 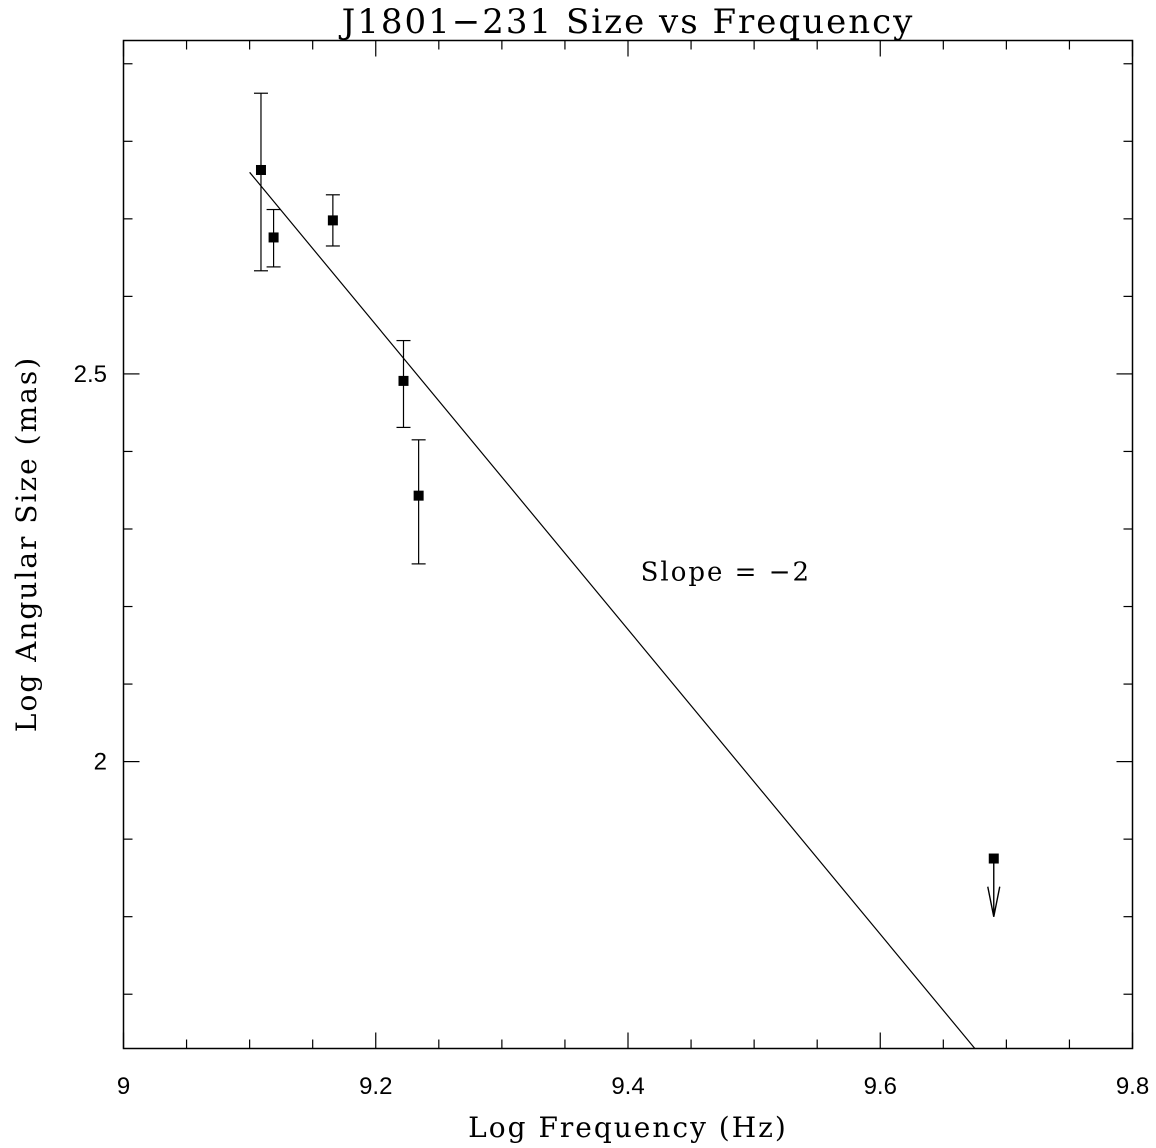 I want to click on upper-limits, so click(x=994, y=885).